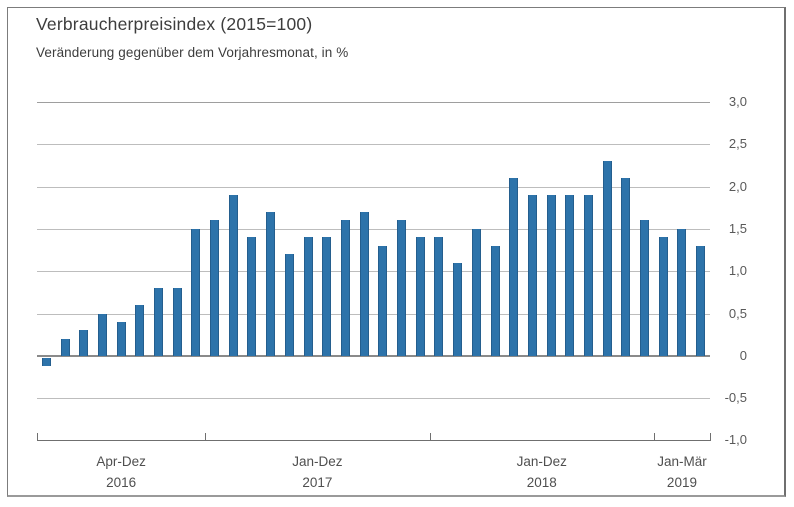 This screenshot has height=507, width=794. I want to click on y-tick-label: 2,0, so click(737, 186).